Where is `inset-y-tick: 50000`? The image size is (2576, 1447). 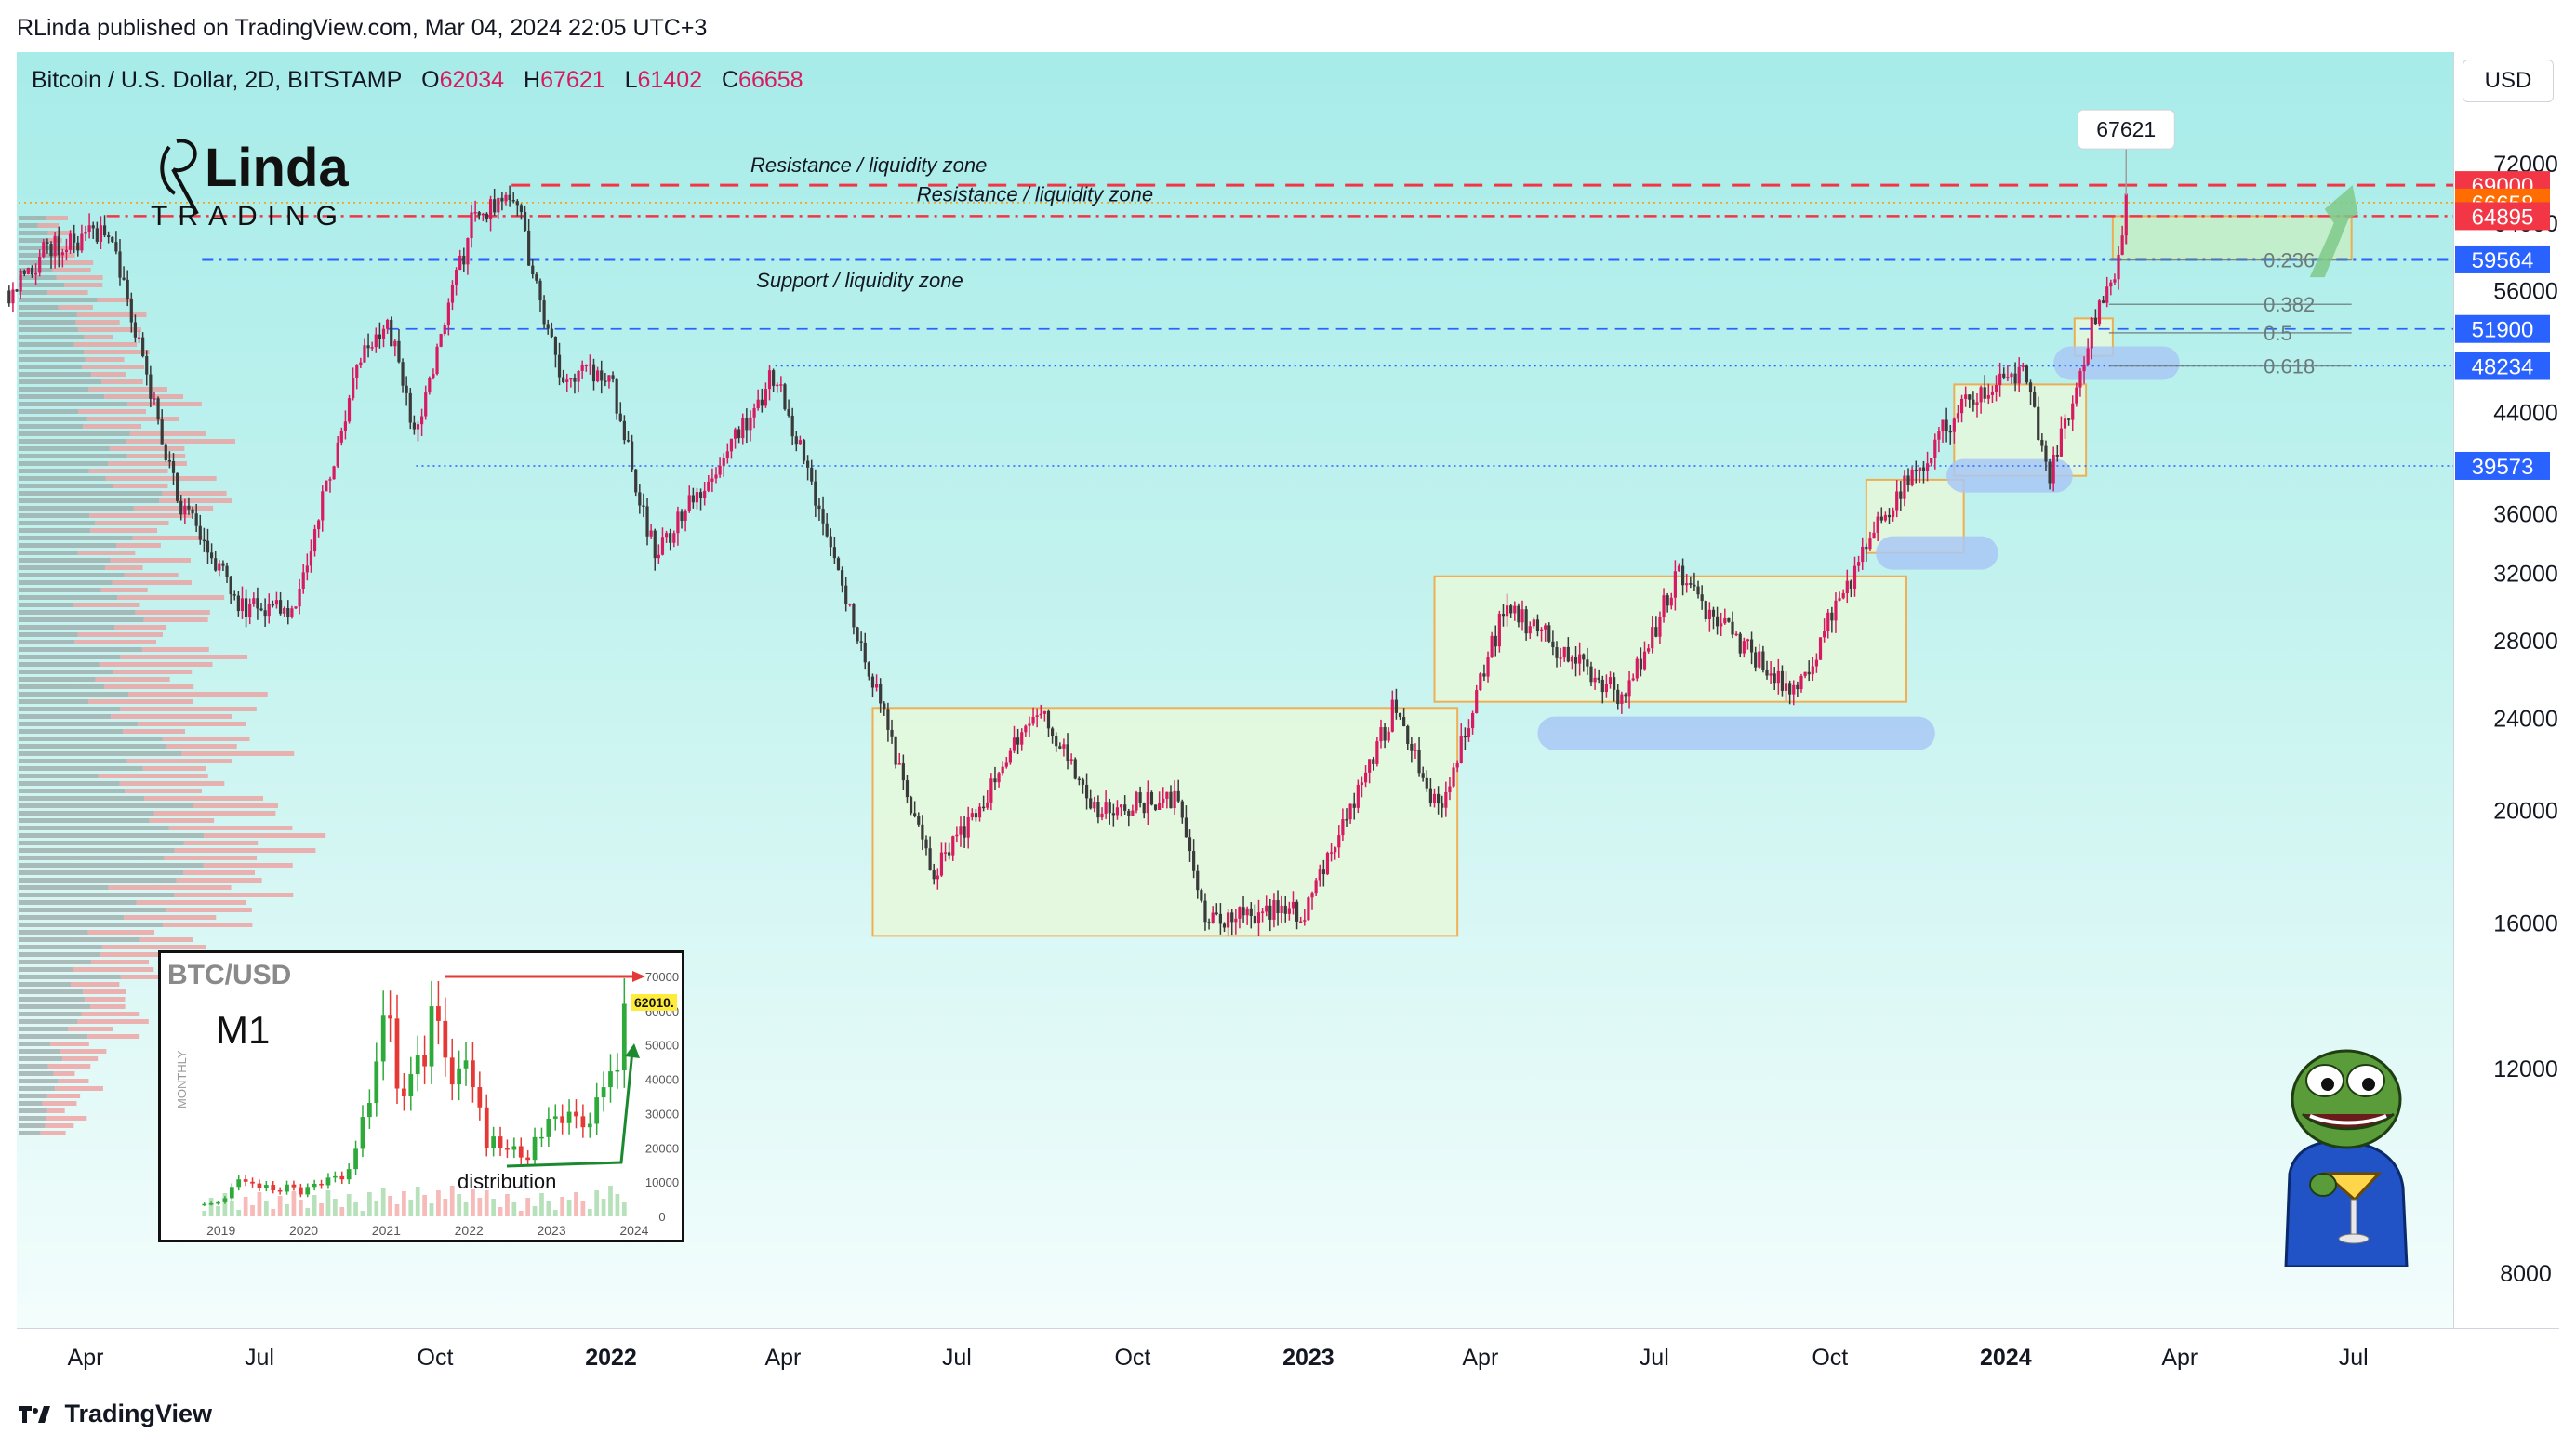
inset-y-tick: 50000 is located at coordinates (662, 1046).